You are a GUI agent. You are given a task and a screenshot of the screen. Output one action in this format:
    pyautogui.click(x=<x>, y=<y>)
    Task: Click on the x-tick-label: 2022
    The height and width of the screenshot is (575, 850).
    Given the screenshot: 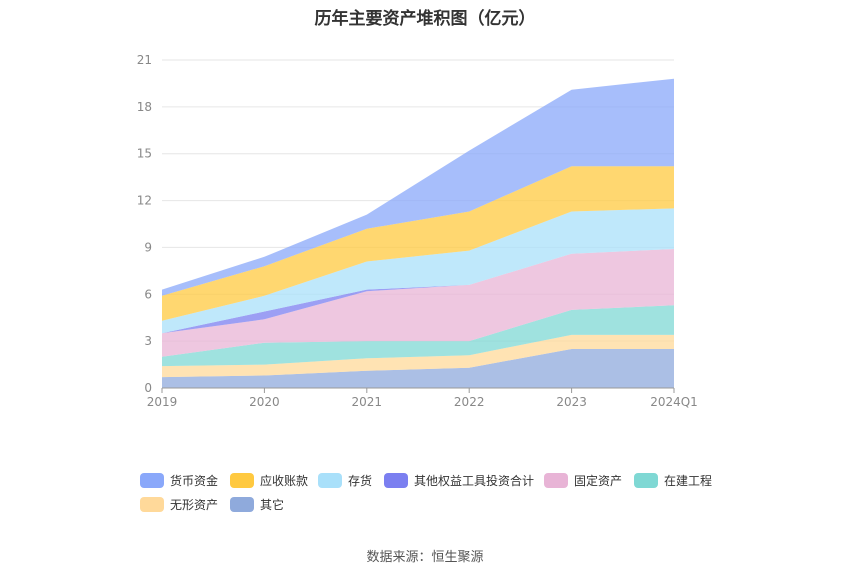 What is the action you would take?
    pyautogui.click(x=469, y=402)
    